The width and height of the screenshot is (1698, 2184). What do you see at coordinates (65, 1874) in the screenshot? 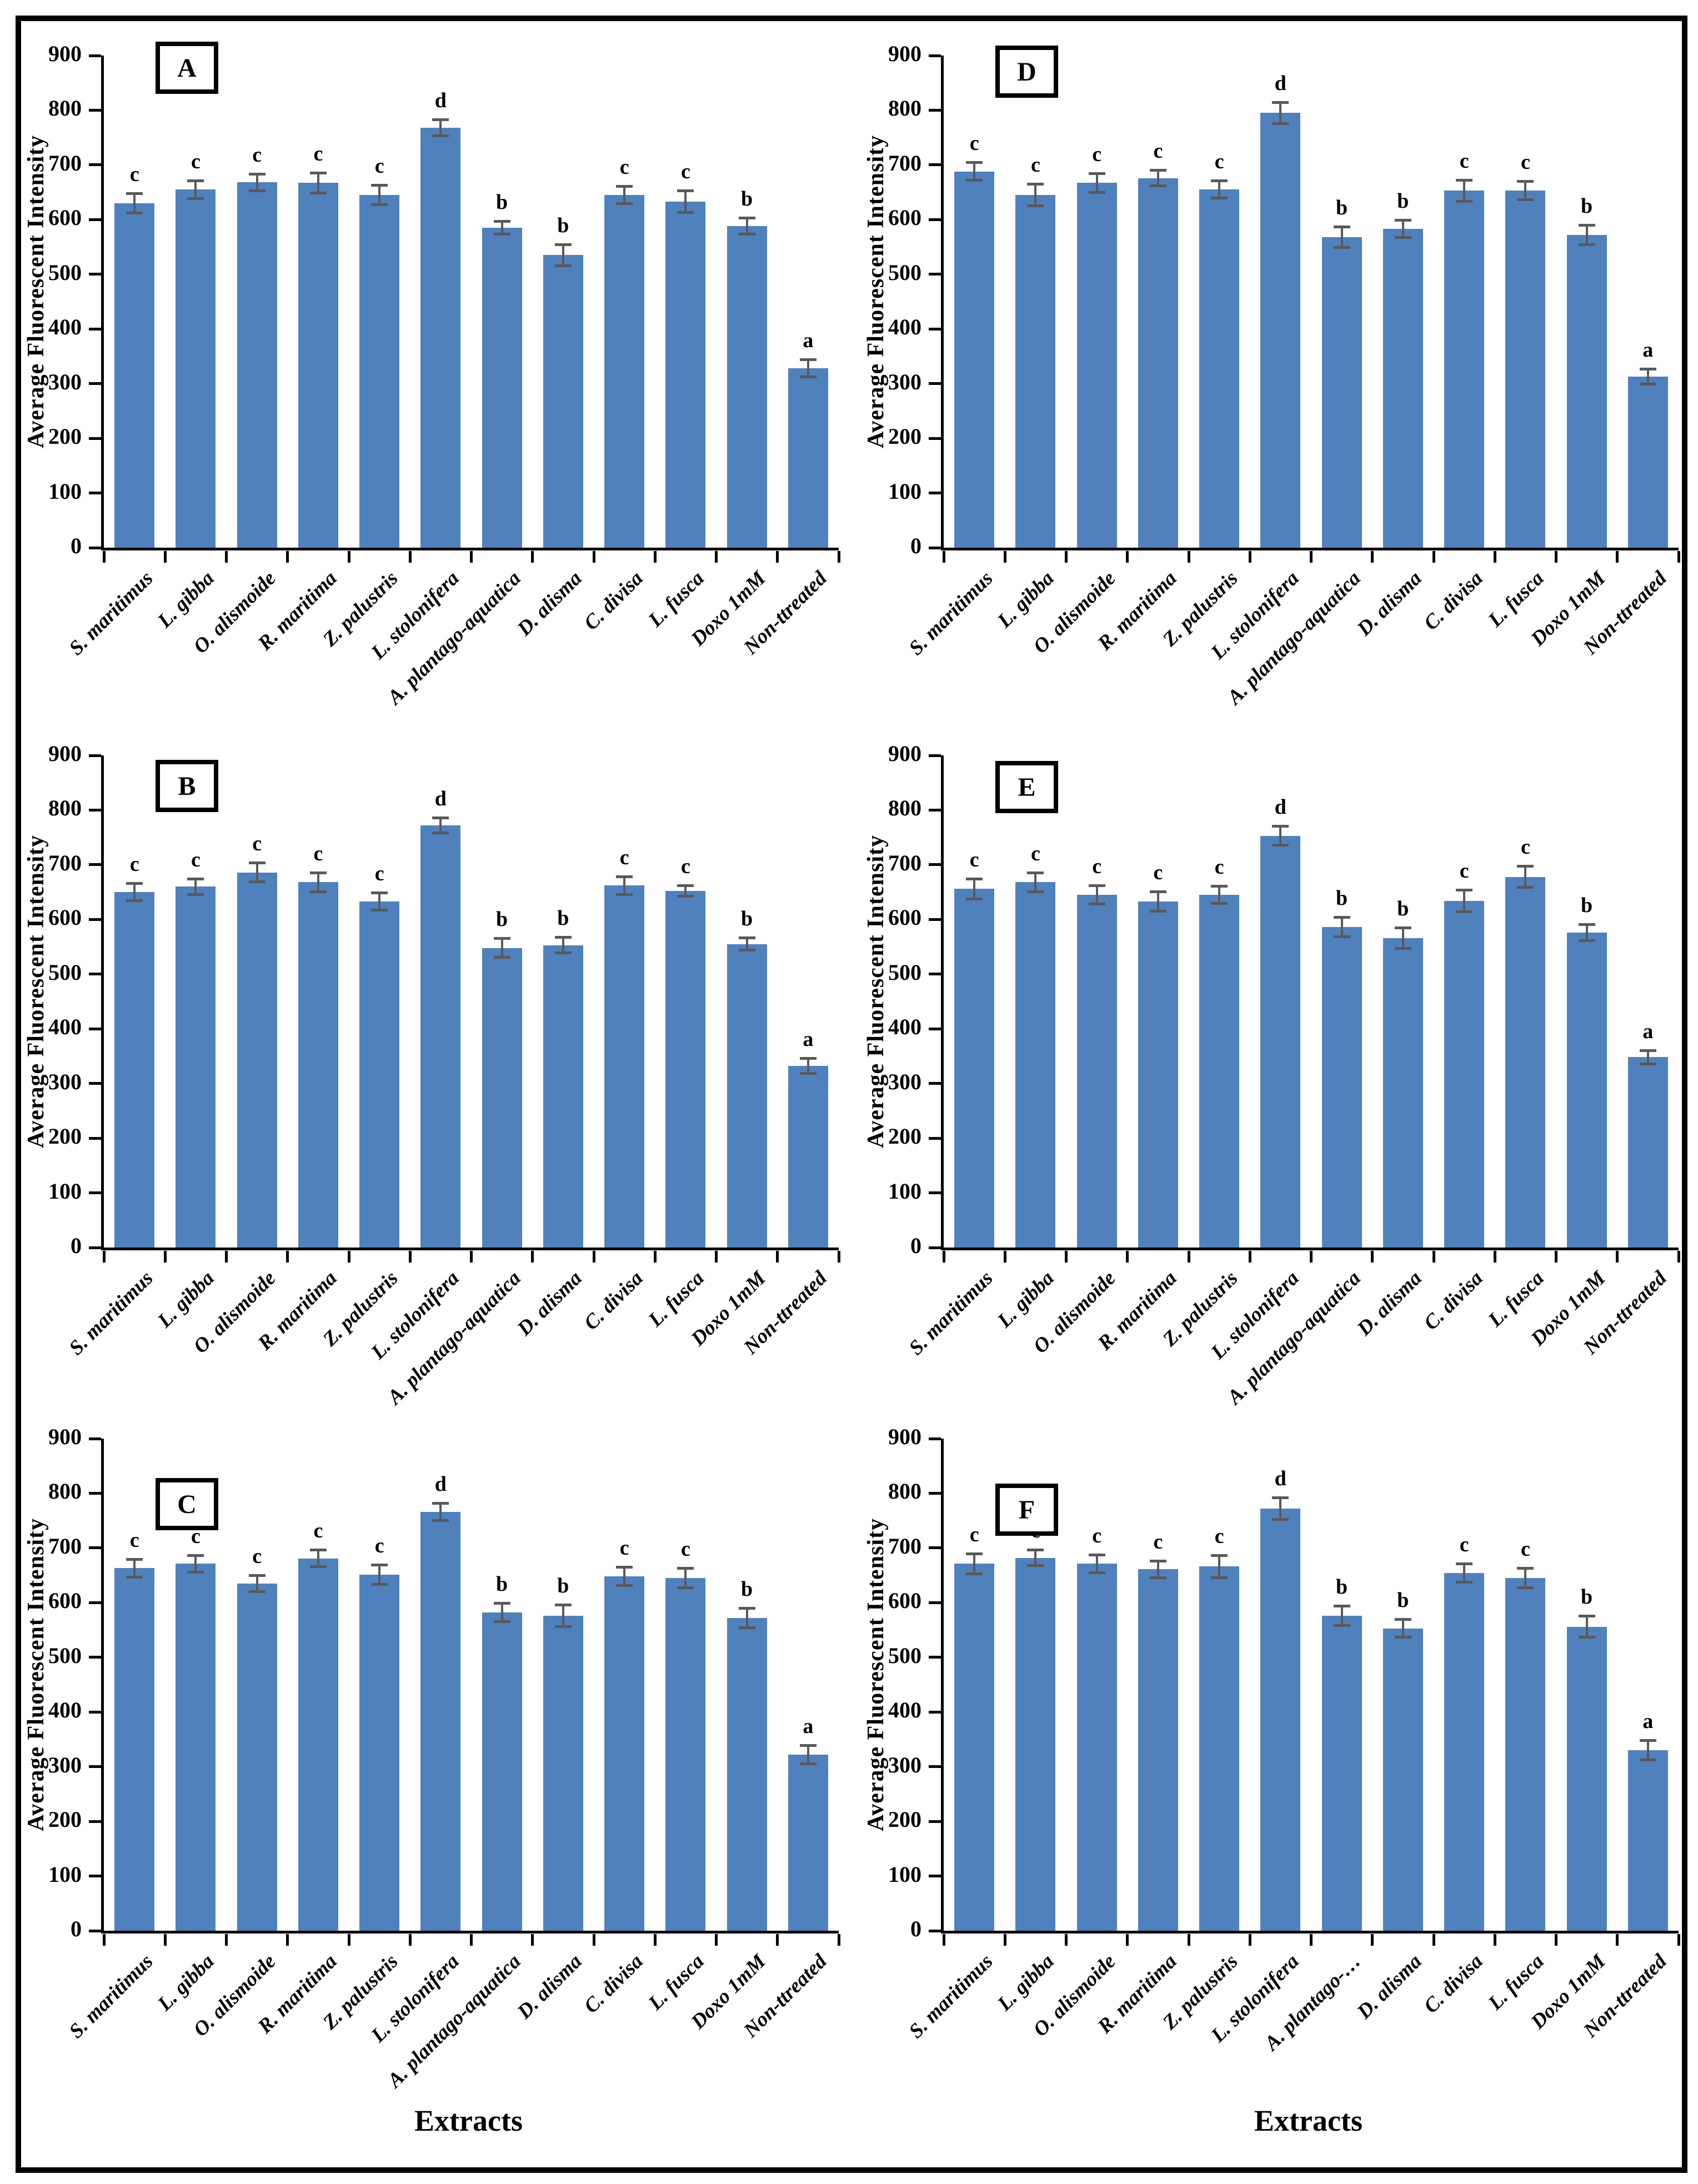
I see `y-tick-label: 100` at bounding box center [65, 1874].